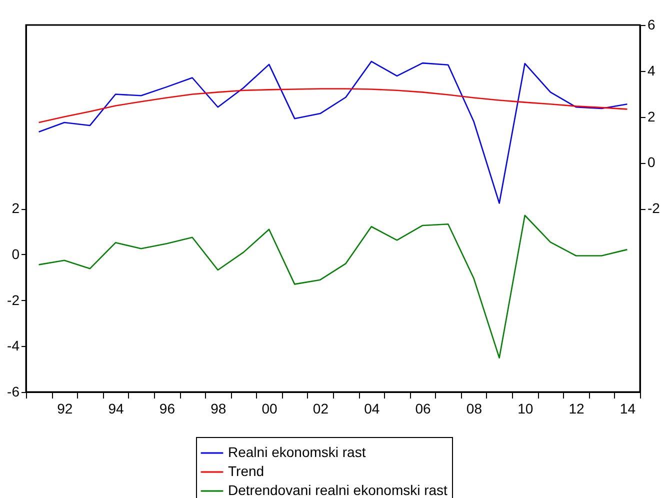  What do you see at coordinates (320, 408) in the screenshot?
I see `x-tick-label: 02` at bounding box center [320, 408].